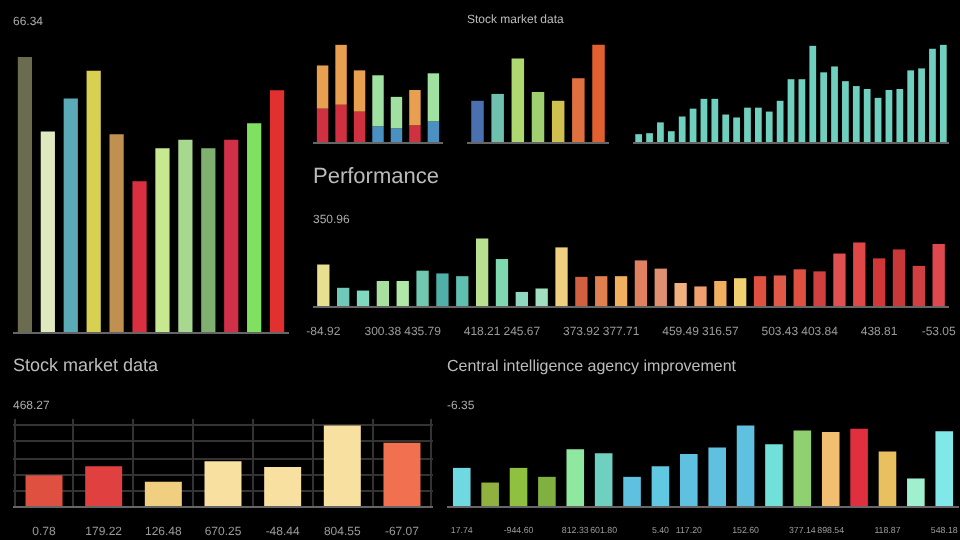 The height and width of the screenshot is (540, 960). I want to click on chart-title: Performance, so click(376, 177).